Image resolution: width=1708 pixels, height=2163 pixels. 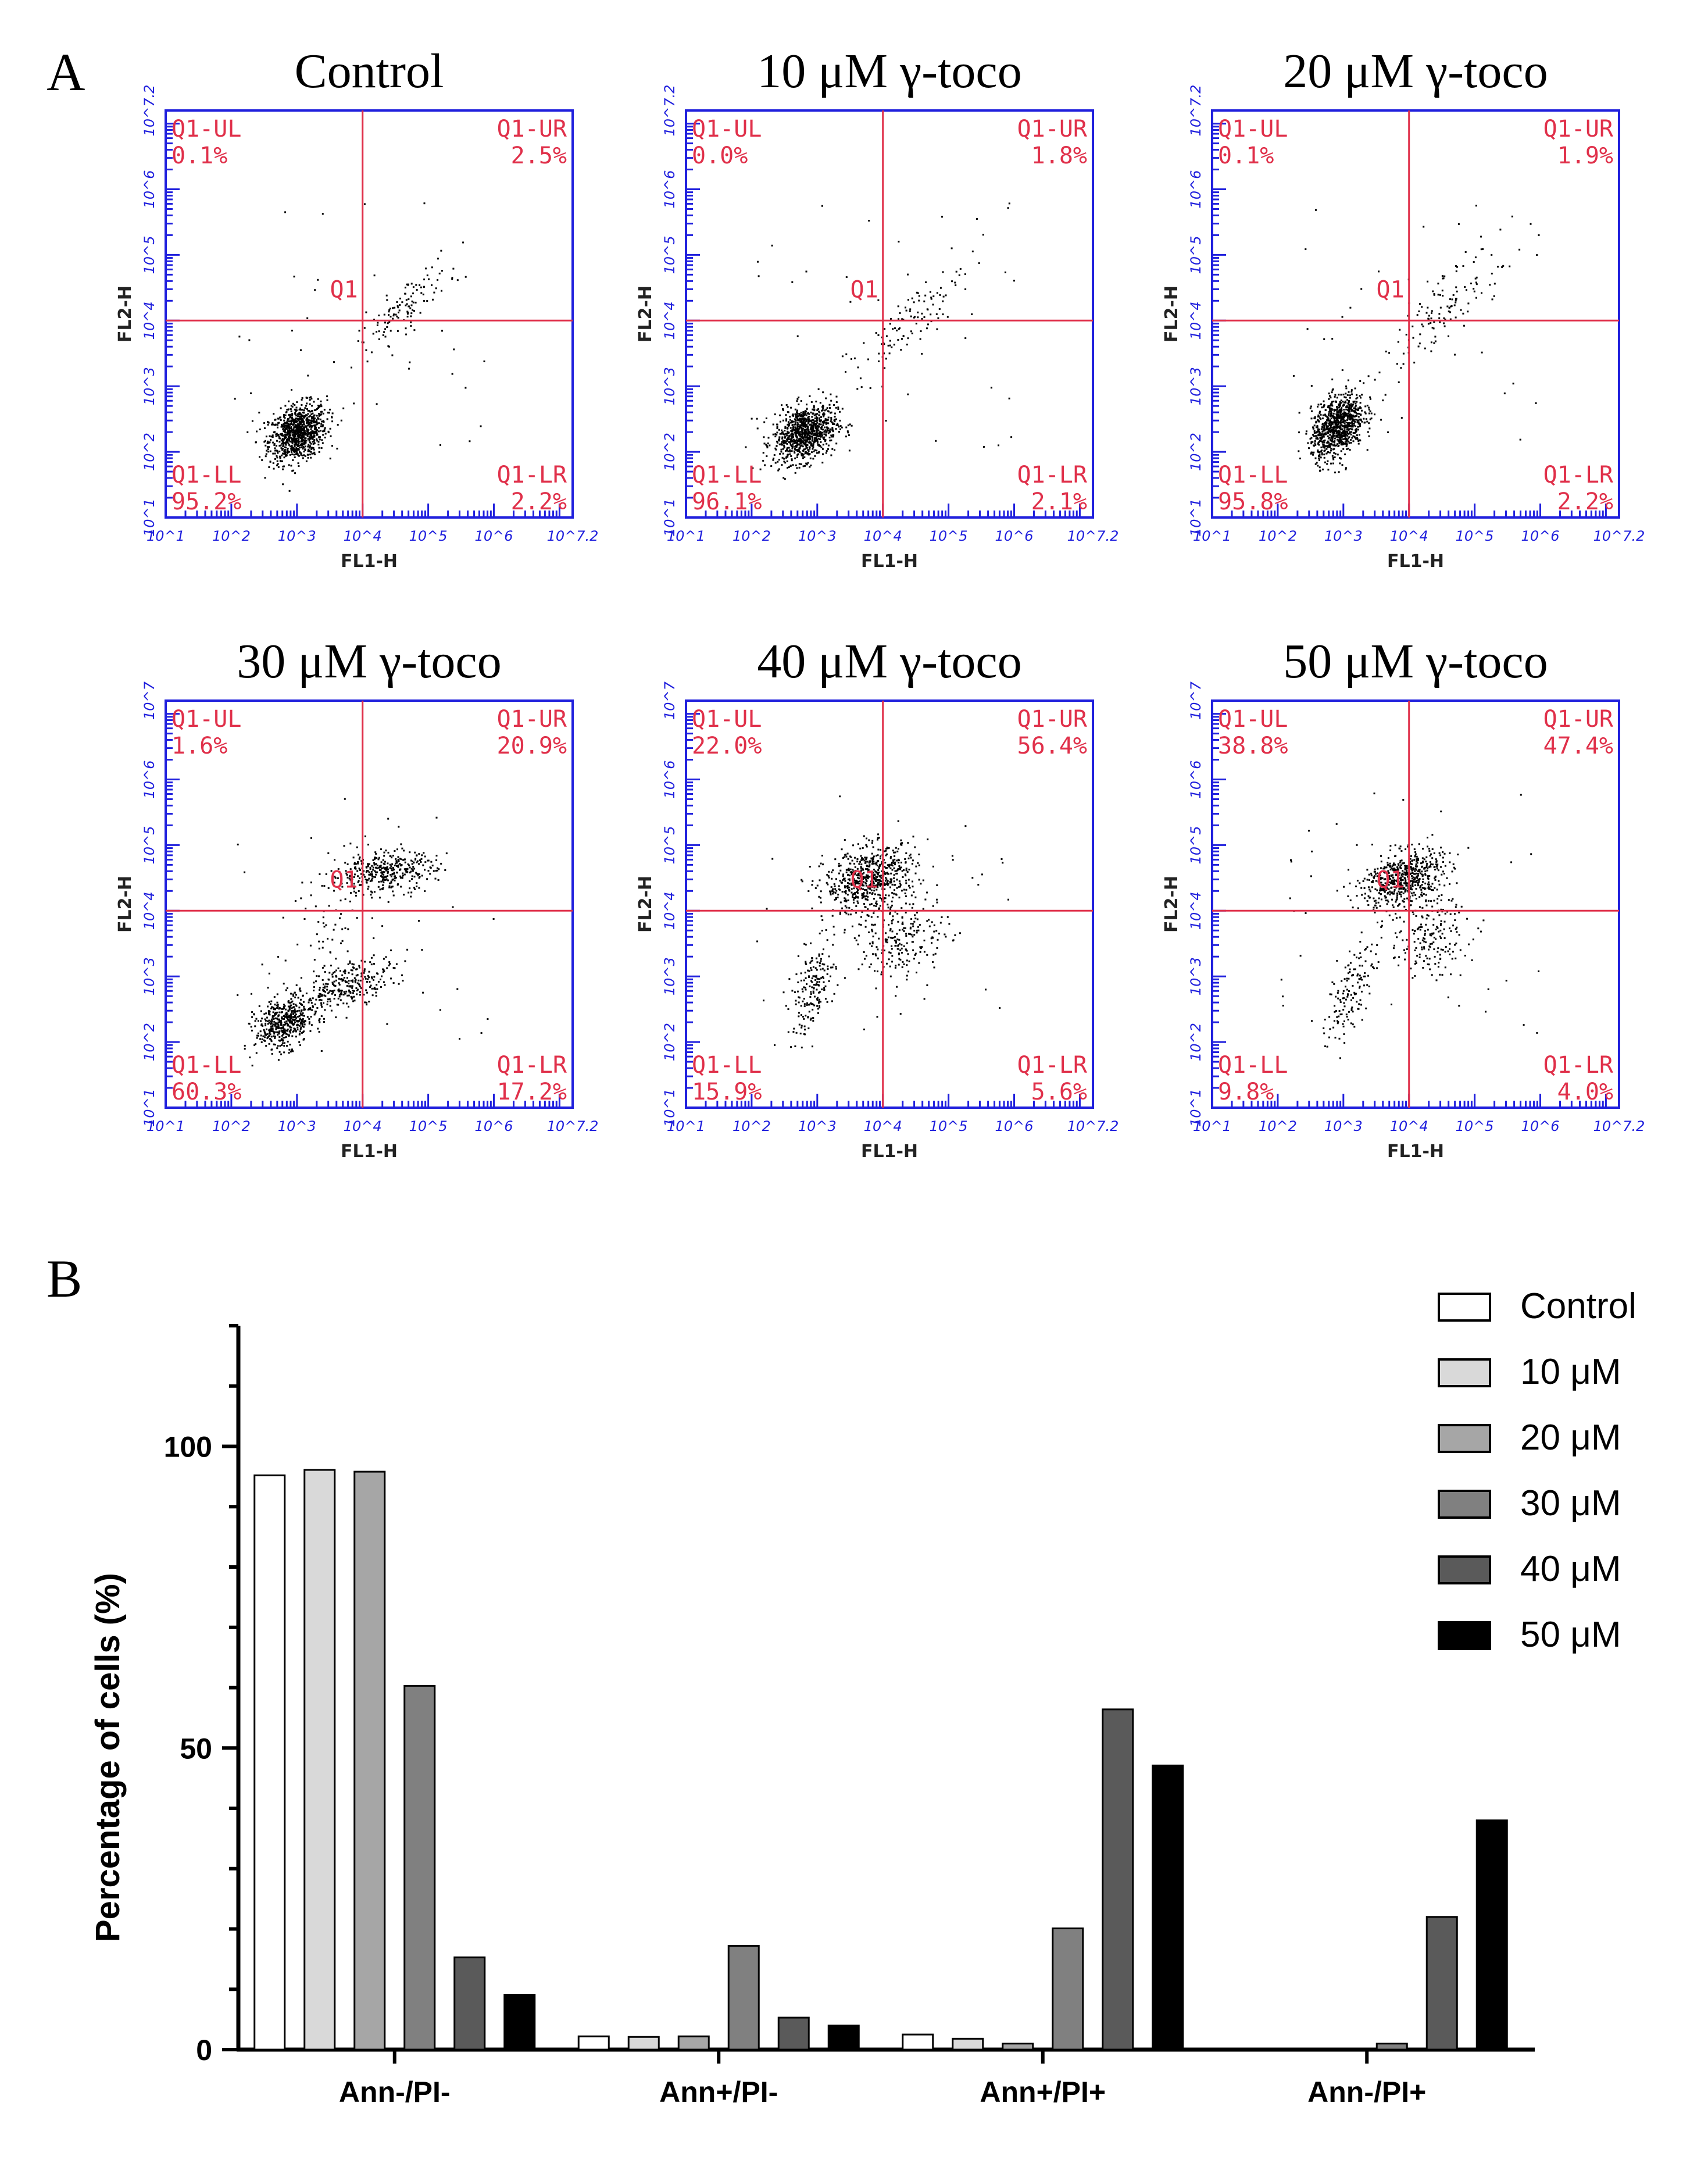 I want to click on facs-x-axis-label: FL1-H, so click(x=369, y=1151).